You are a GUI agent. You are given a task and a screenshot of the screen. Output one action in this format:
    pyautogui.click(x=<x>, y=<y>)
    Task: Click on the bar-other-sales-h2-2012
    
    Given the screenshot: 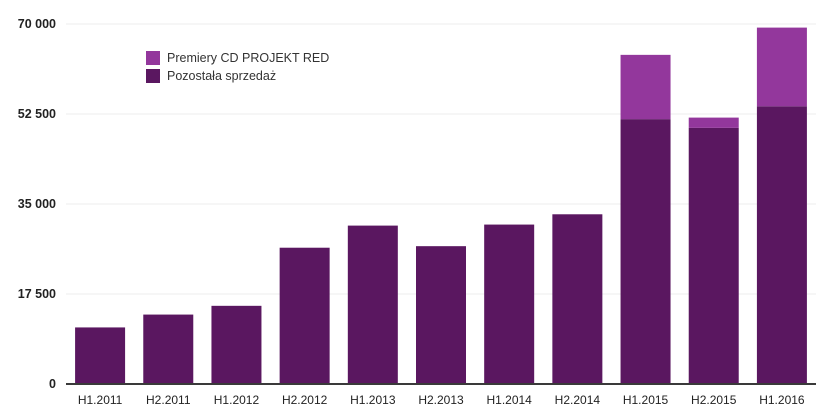 What is the action you would take?
    pyautogui.click(x=304, y=315)
    